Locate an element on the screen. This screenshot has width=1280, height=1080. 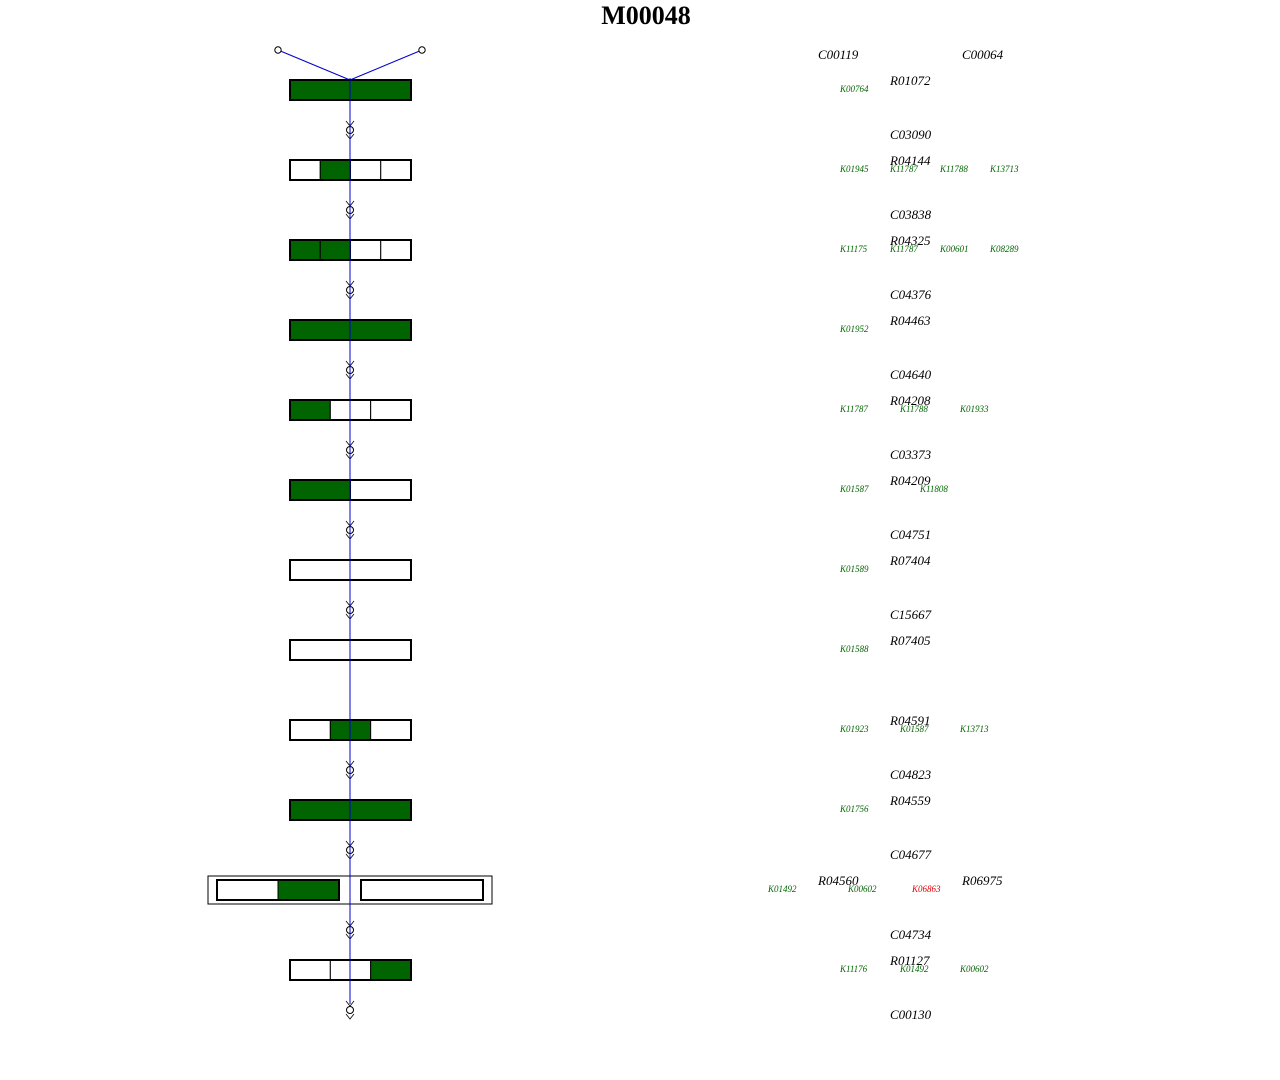
compound-label: C03838 is located at coordinates (911, 214).